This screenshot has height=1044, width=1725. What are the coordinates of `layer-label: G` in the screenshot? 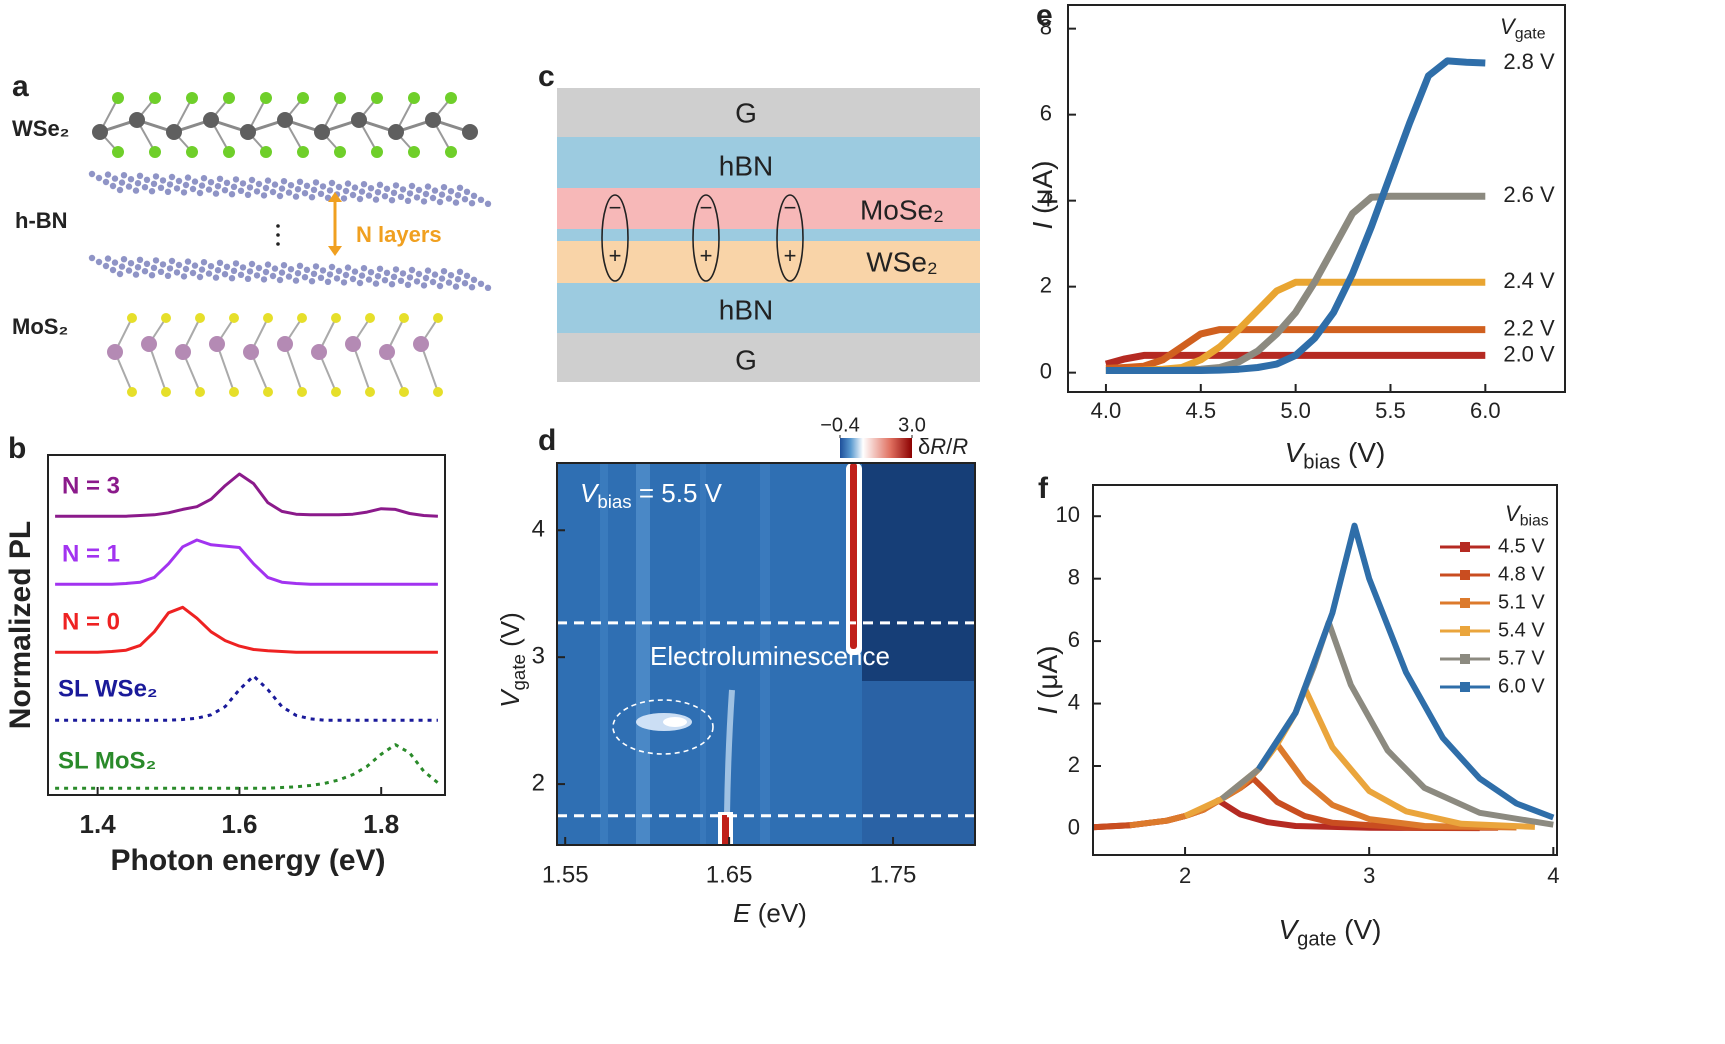 It's located at (746, 359).